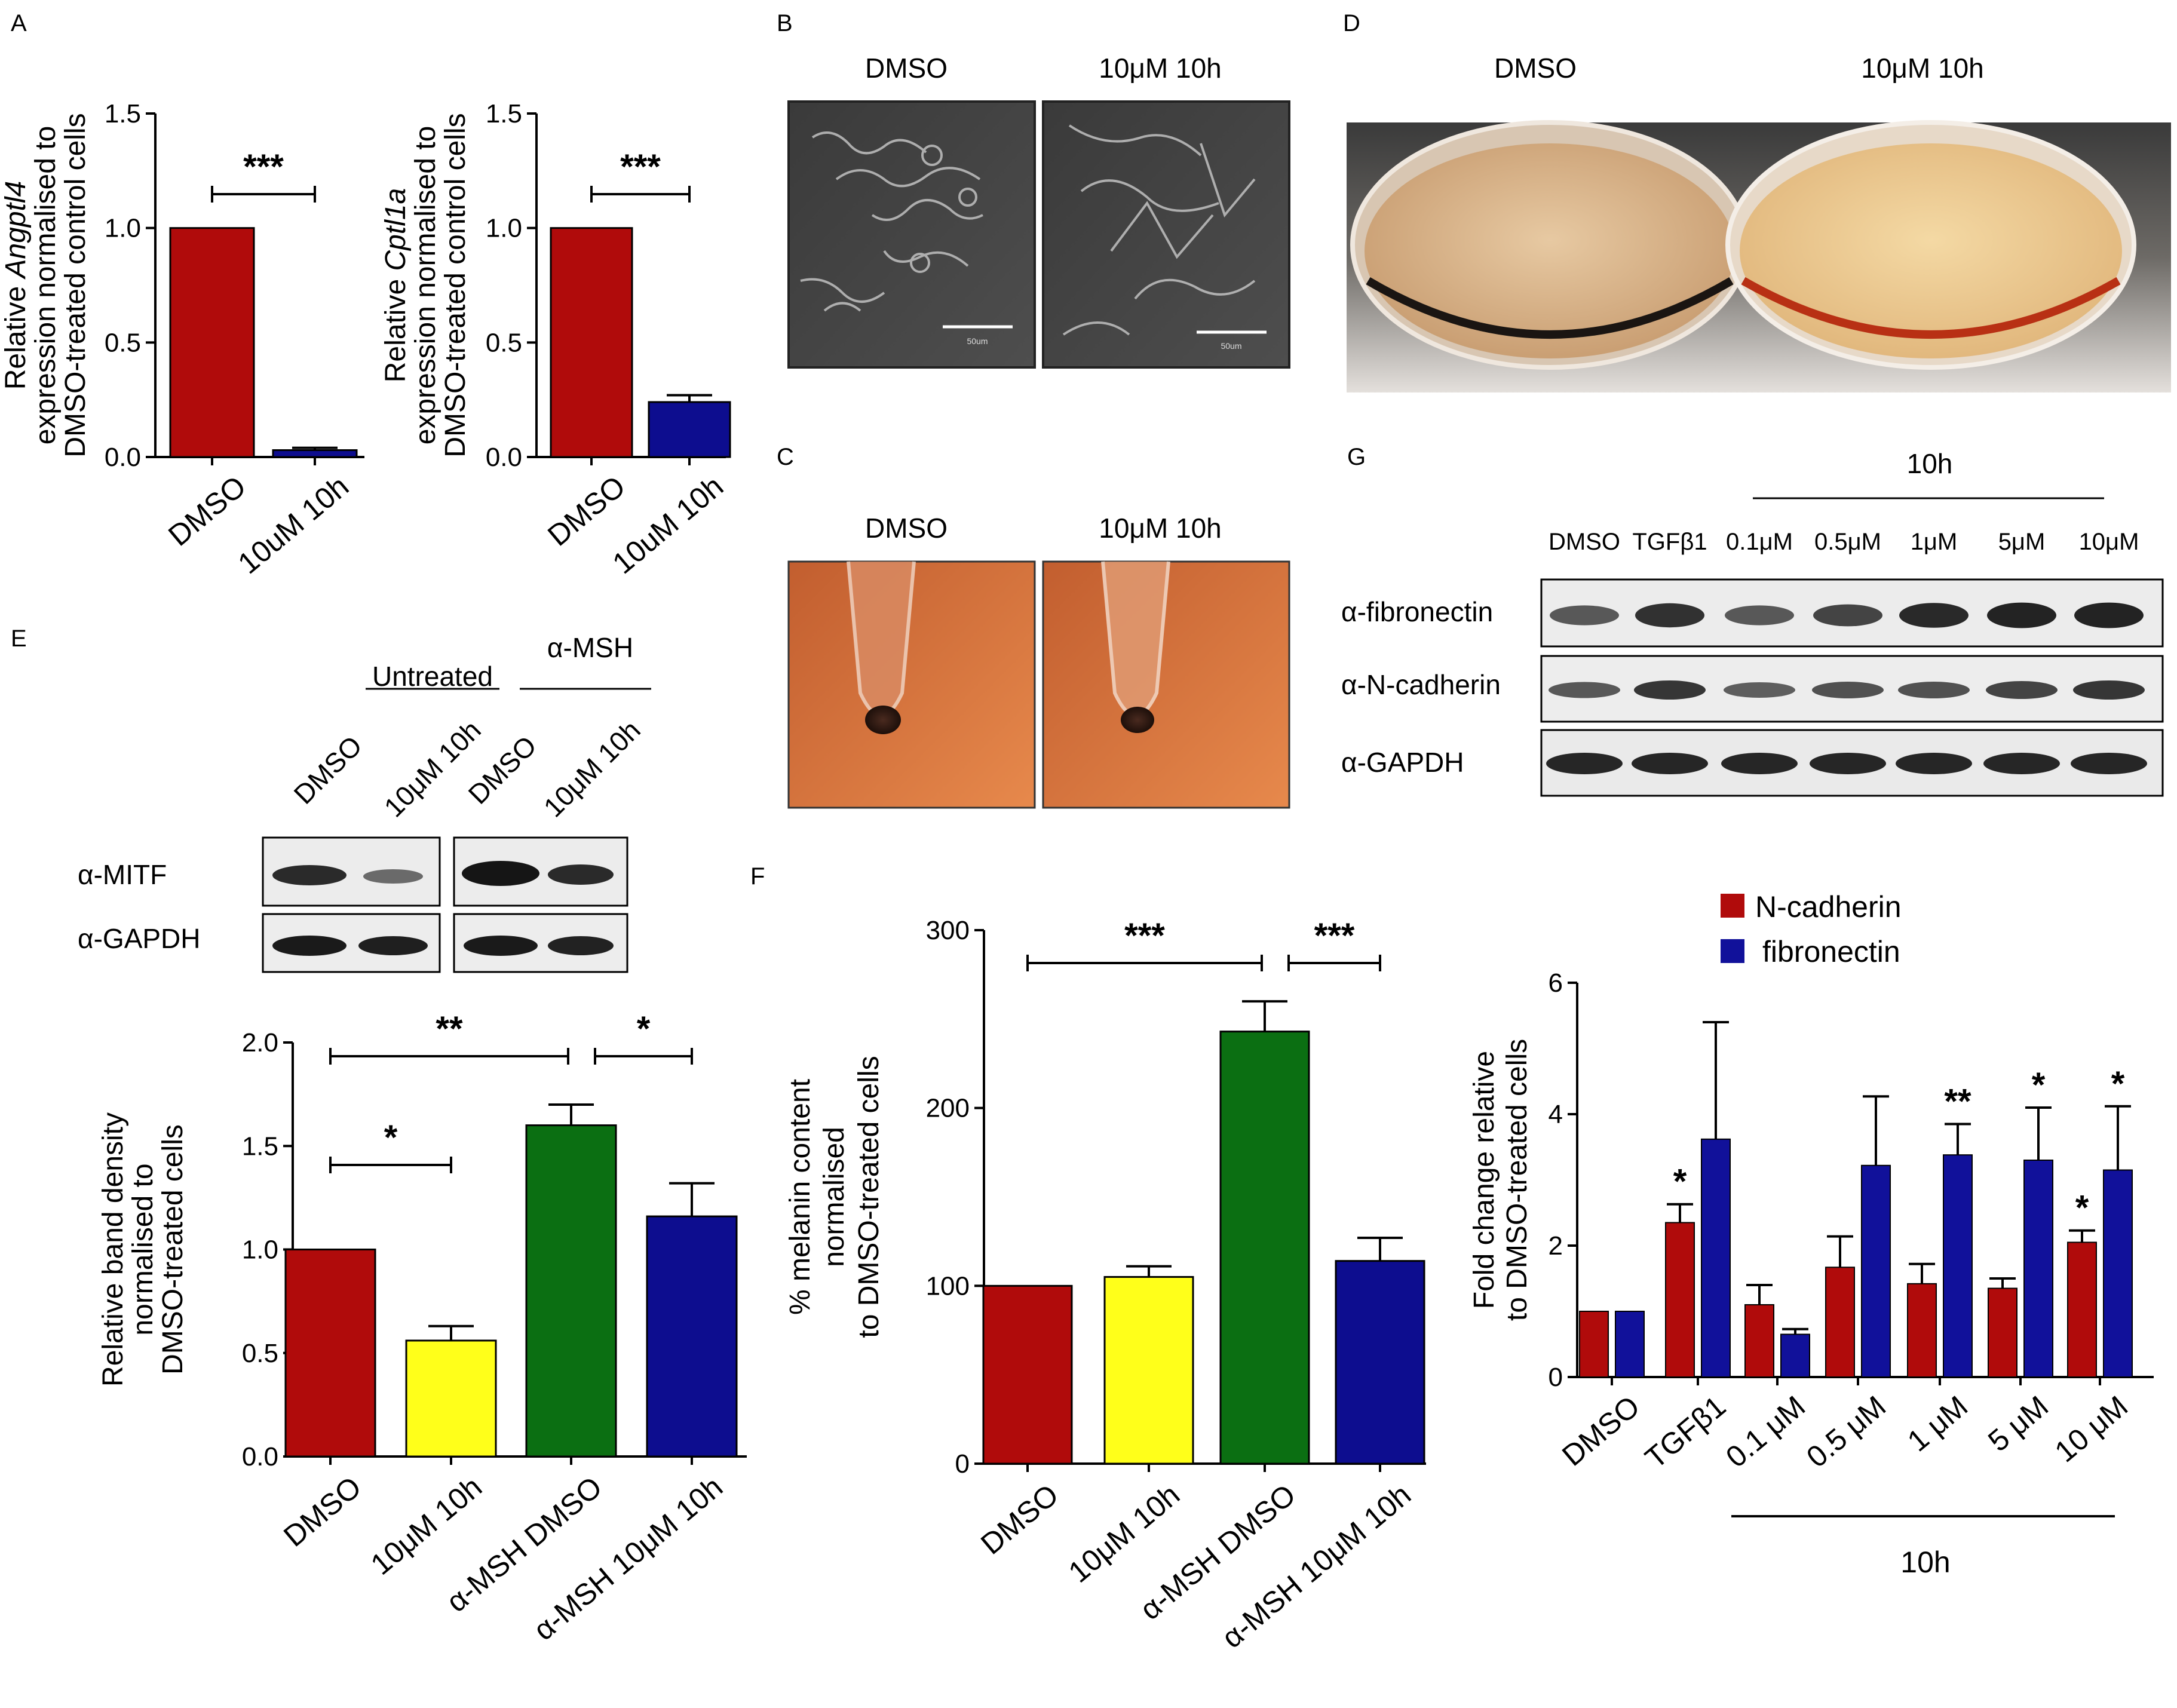 The image size is (2177, 1708). What do you see at coordinates (396, 285) in the screenshot?
I see `y-axis-label-line: Relative Cptl1a` at bounding box center [396, 285].